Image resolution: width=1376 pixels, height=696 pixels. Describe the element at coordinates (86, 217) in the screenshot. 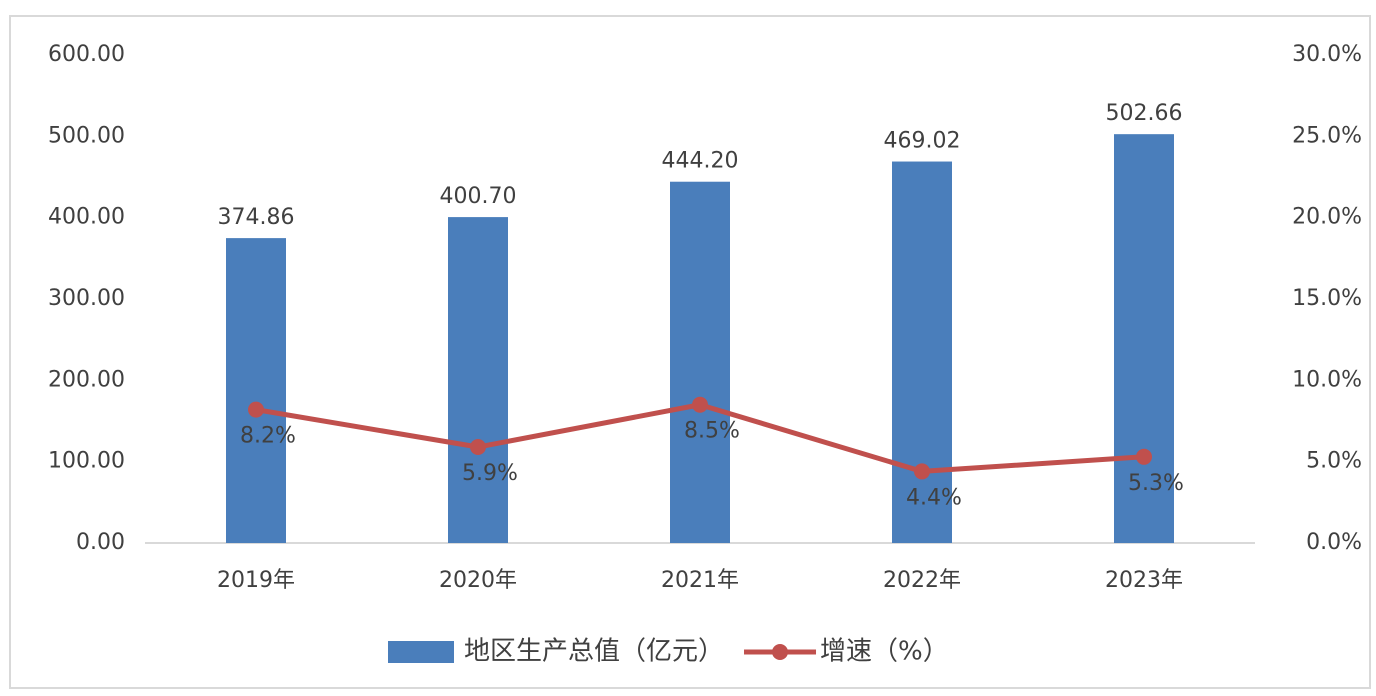

I see `y-tick-label: 400.00` at that location.